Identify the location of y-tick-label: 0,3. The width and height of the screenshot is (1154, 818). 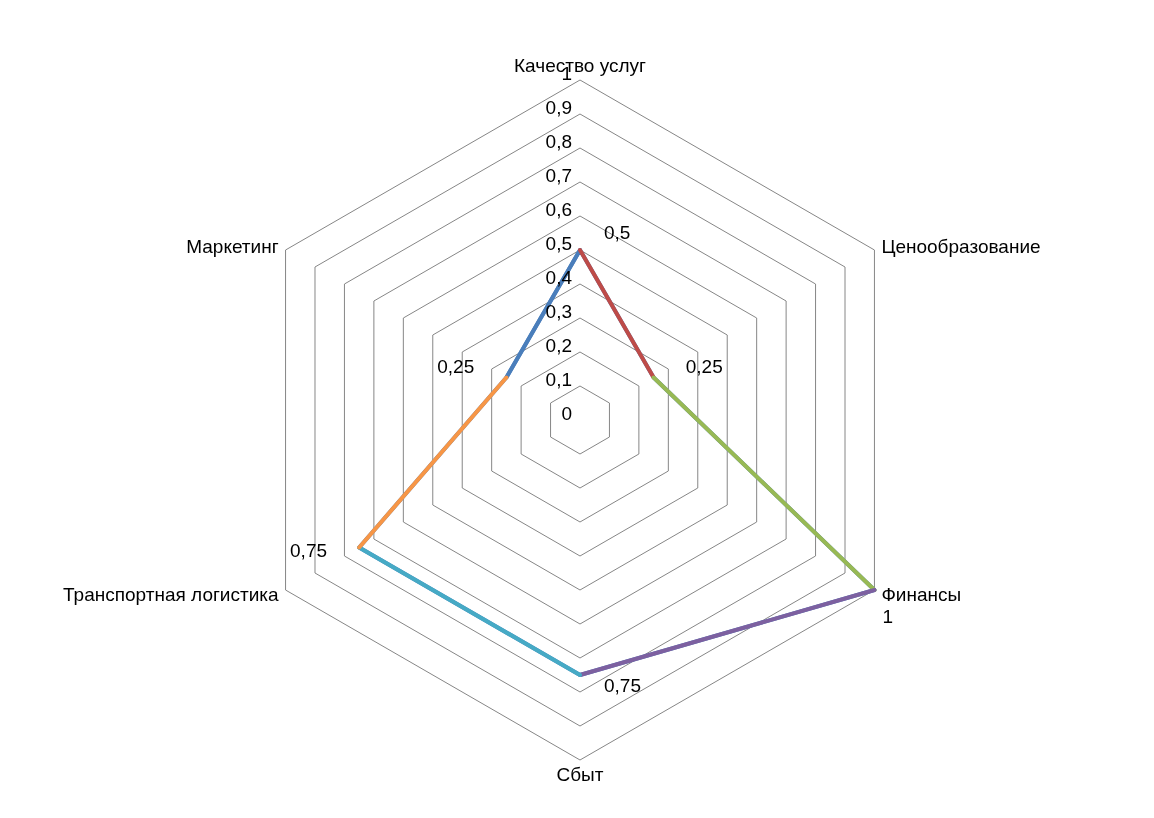
(558, 311).